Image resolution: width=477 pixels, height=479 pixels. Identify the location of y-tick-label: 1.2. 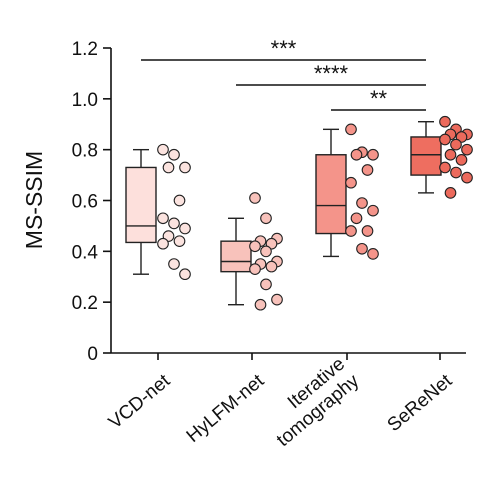
(85, 49).